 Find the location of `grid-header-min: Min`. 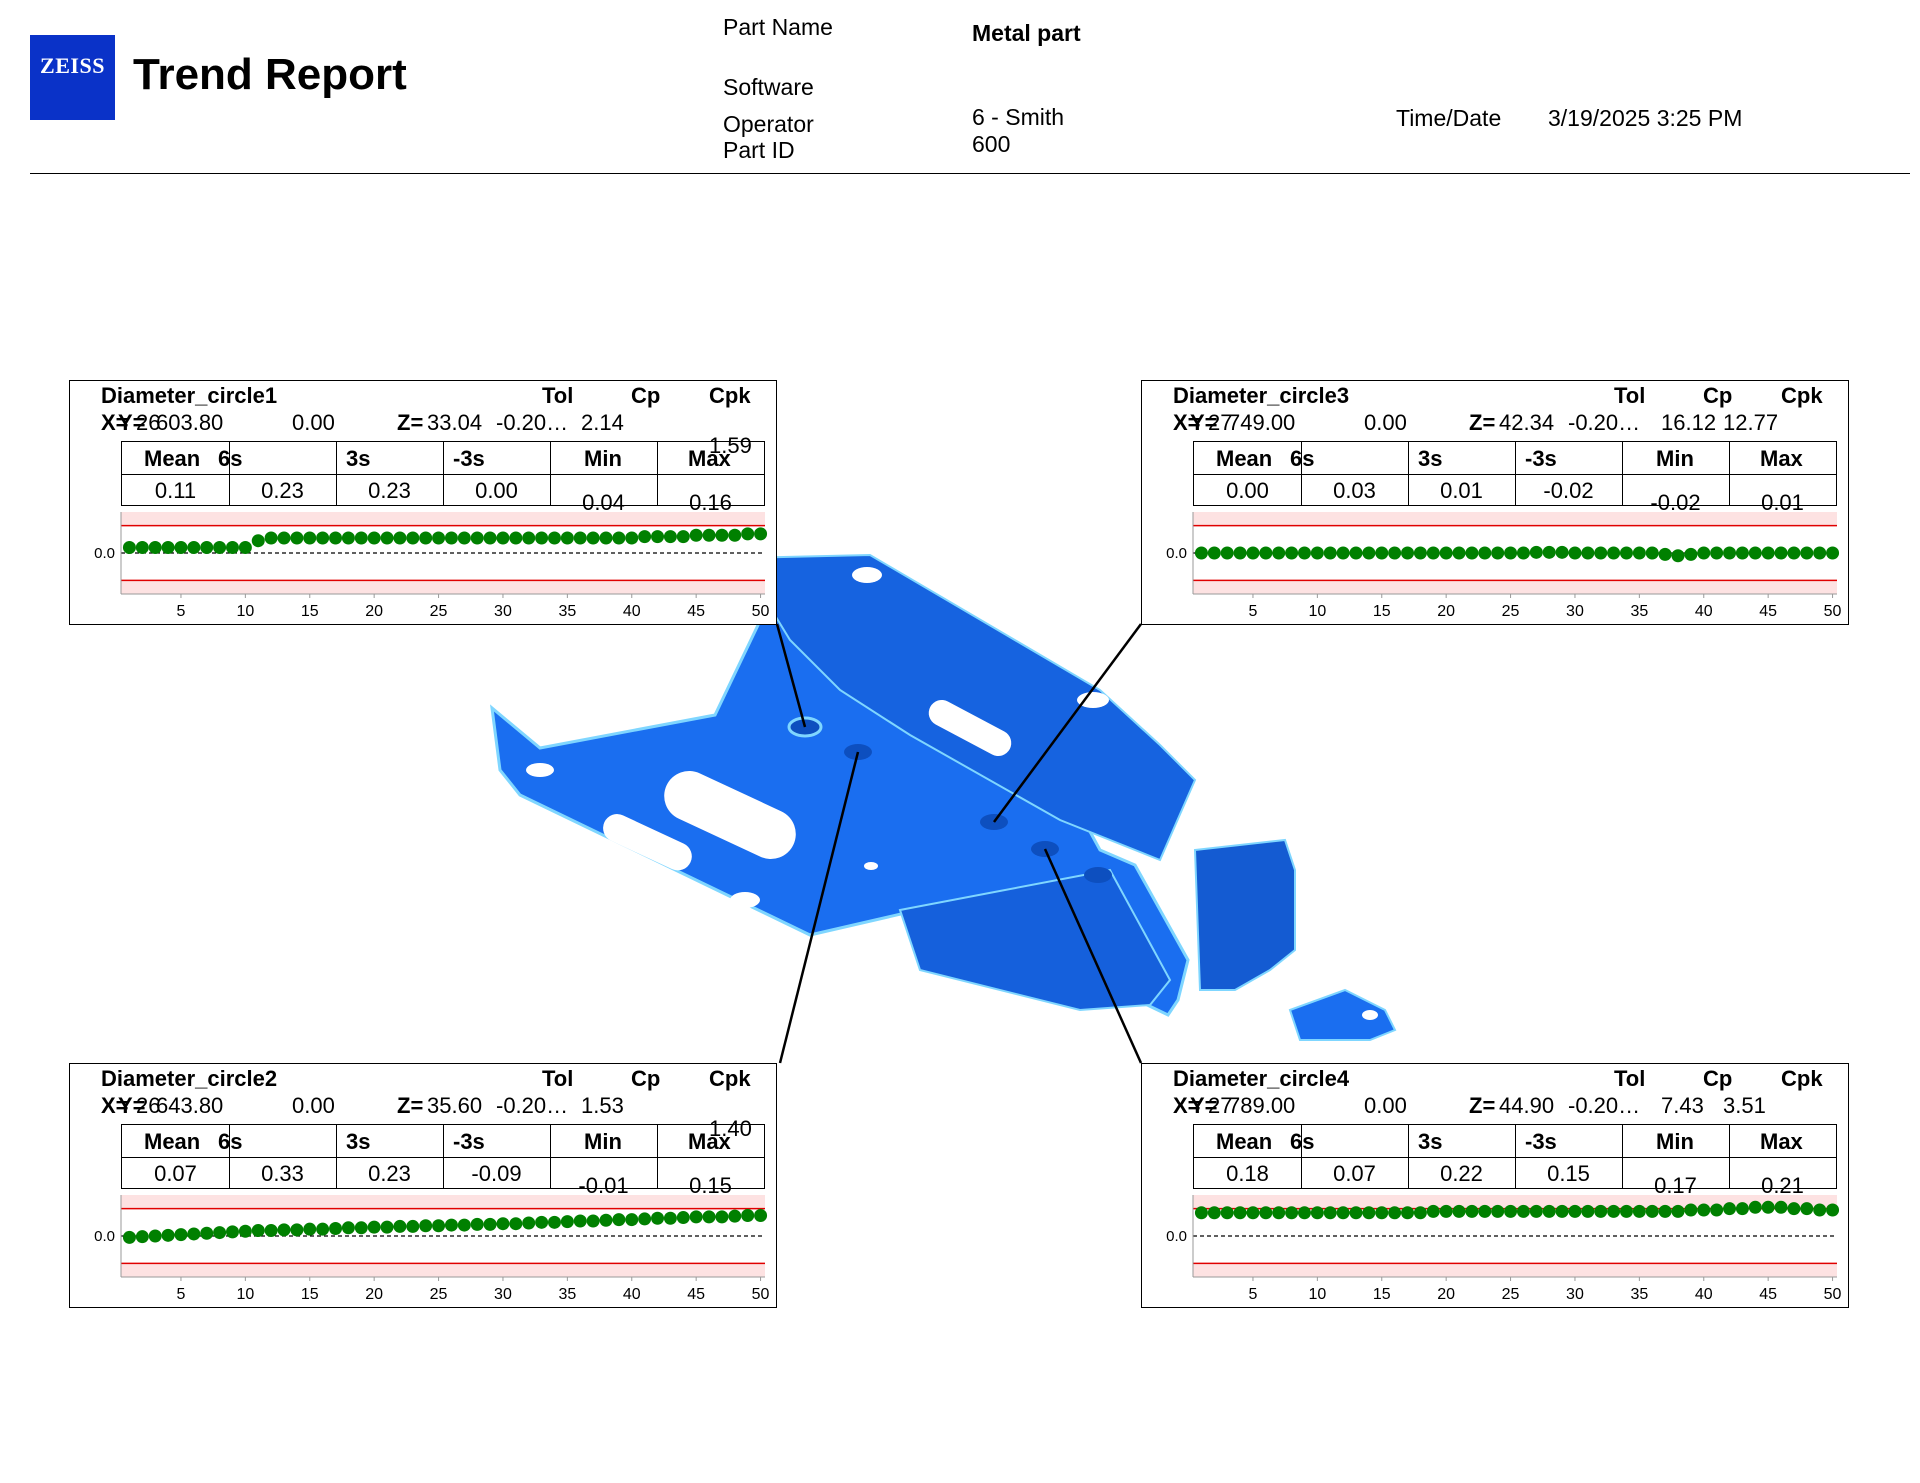

grid-header-min: Min is located at coordinates (1675, 458).